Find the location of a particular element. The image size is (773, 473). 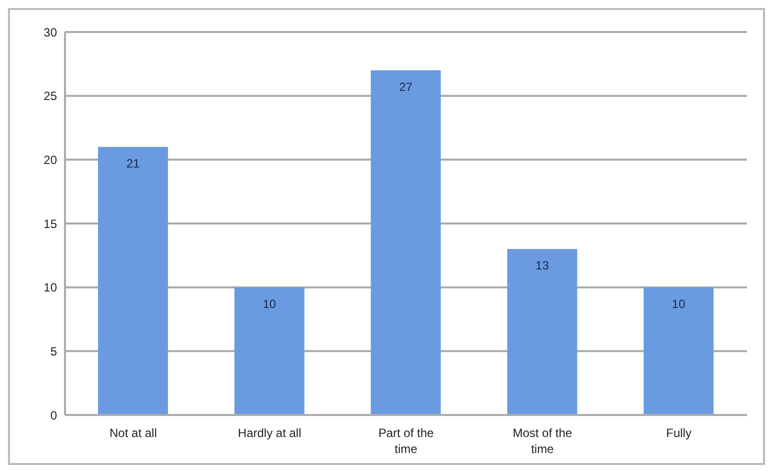

y-tick-label: 10 is located at coordinates (51, 287).